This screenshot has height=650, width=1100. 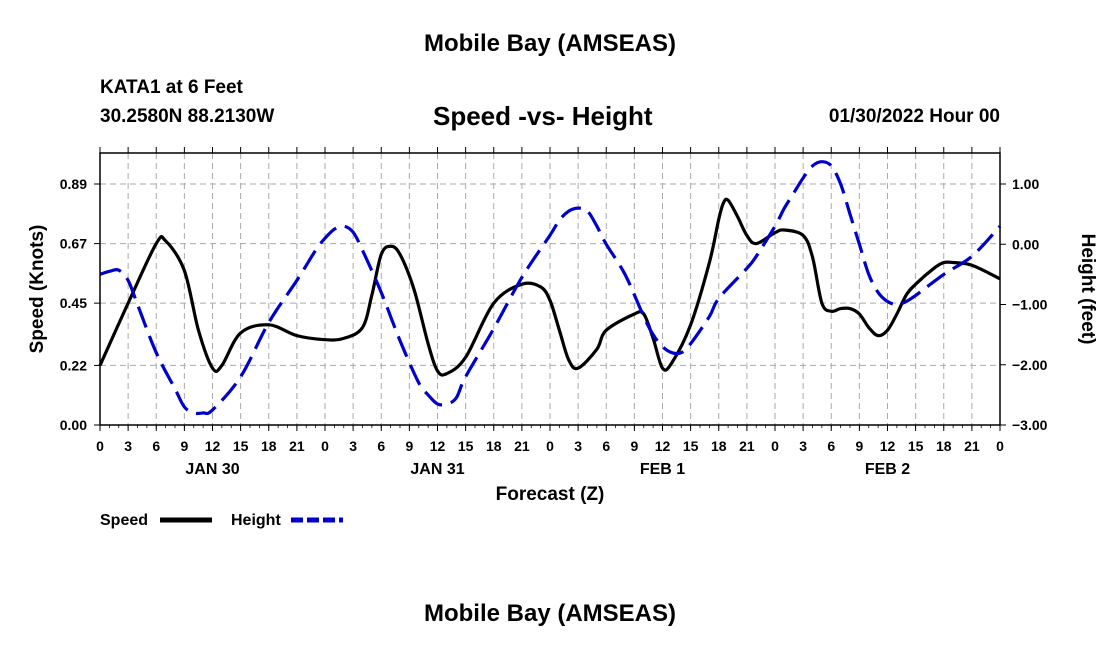 I want to click on legend-speed-label: Speed, so click(x=124, y=520).